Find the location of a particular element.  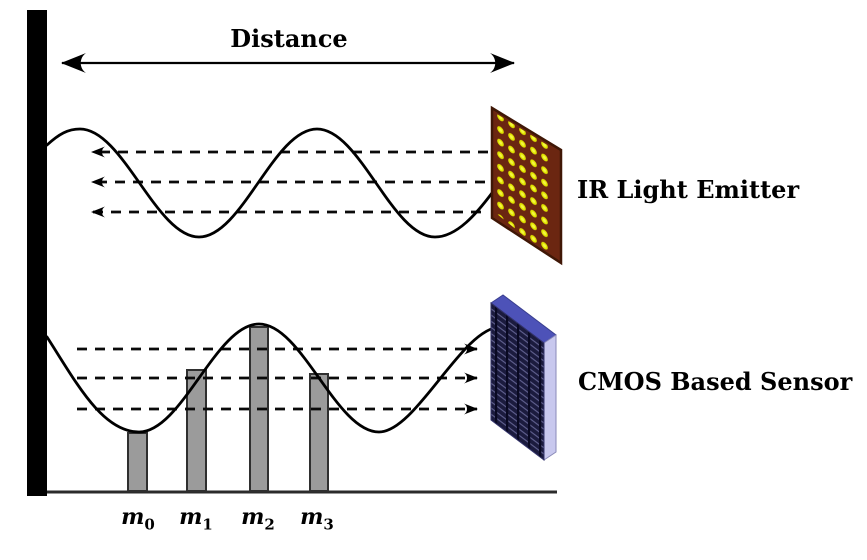

sample-label-m1: m1 is located at coordinates (196, 519).